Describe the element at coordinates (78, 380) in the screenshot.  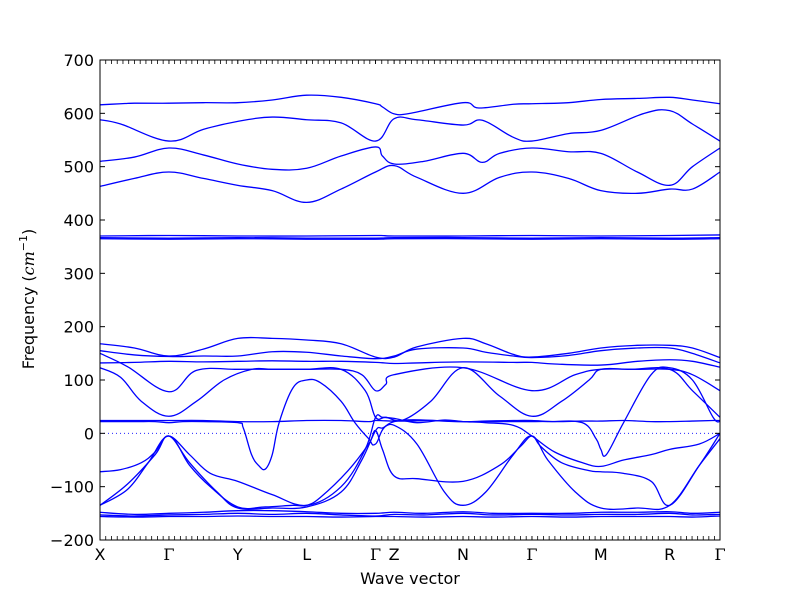
I see `y-tick-label: 100` at that location.